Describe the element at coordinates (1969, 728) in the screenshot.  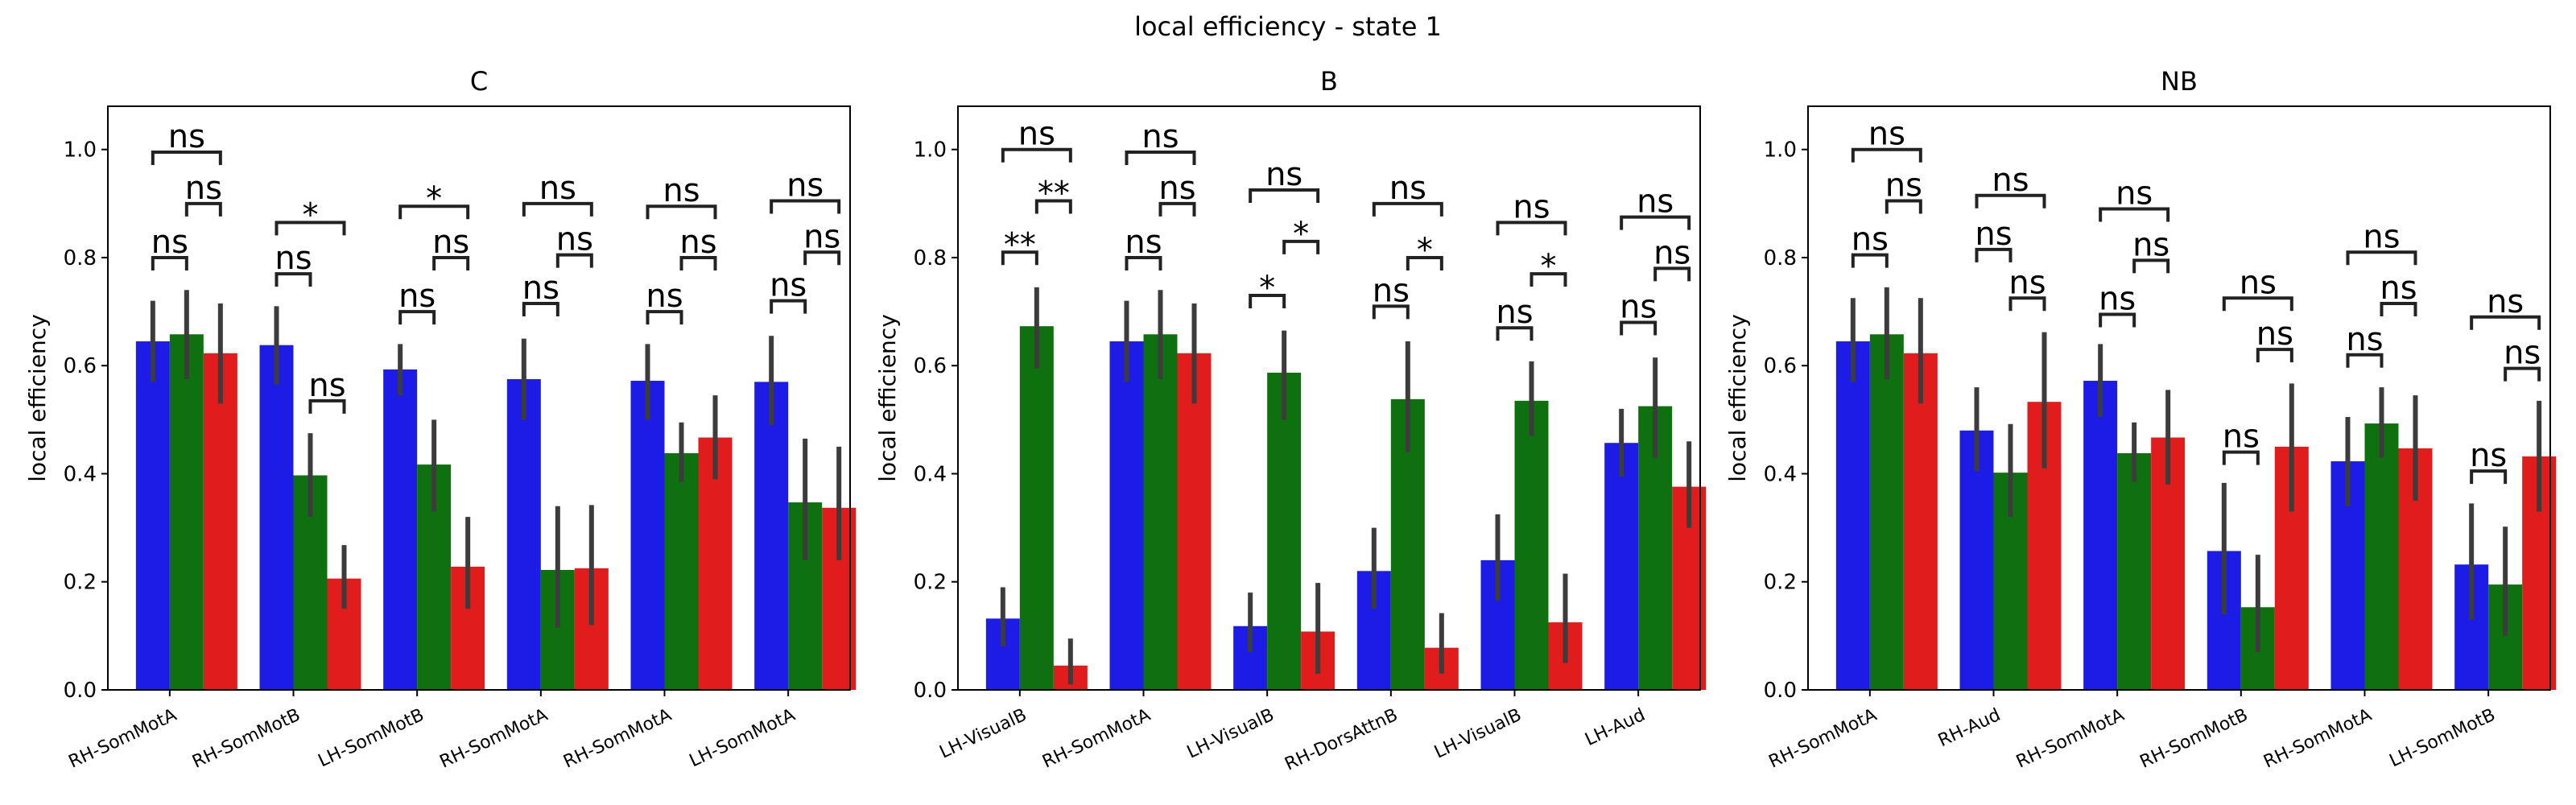
I see `x-tick-label: RH-Aud` at that location.